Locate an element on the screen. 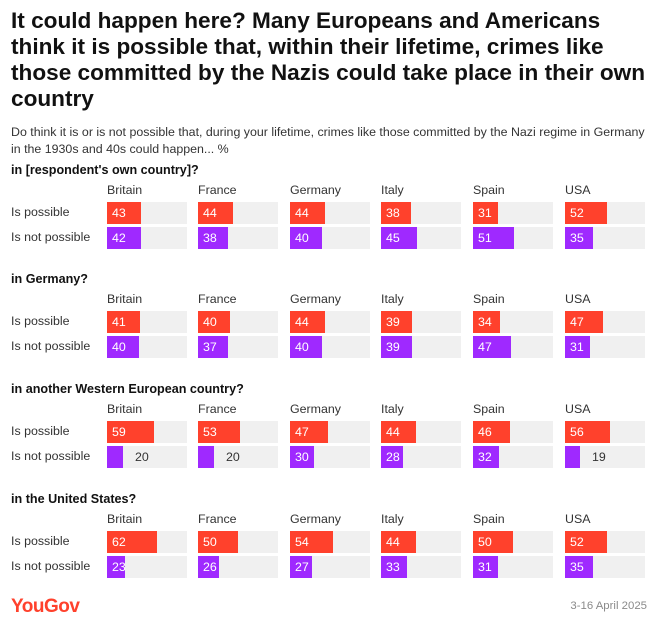 This screenshot has height=624, width=661. data-label: 27 is located at coordinates (302, 567).